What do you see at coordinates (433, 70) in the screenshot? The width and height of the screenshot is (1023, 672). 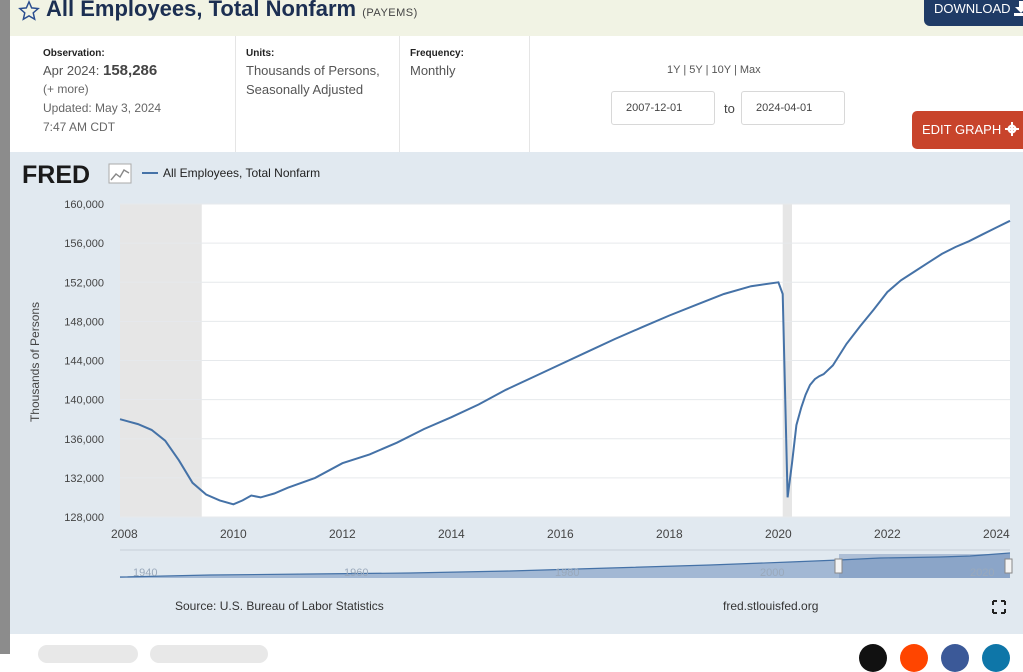 I see `frequency-value: Monthly` at bounding box center [433, 70].